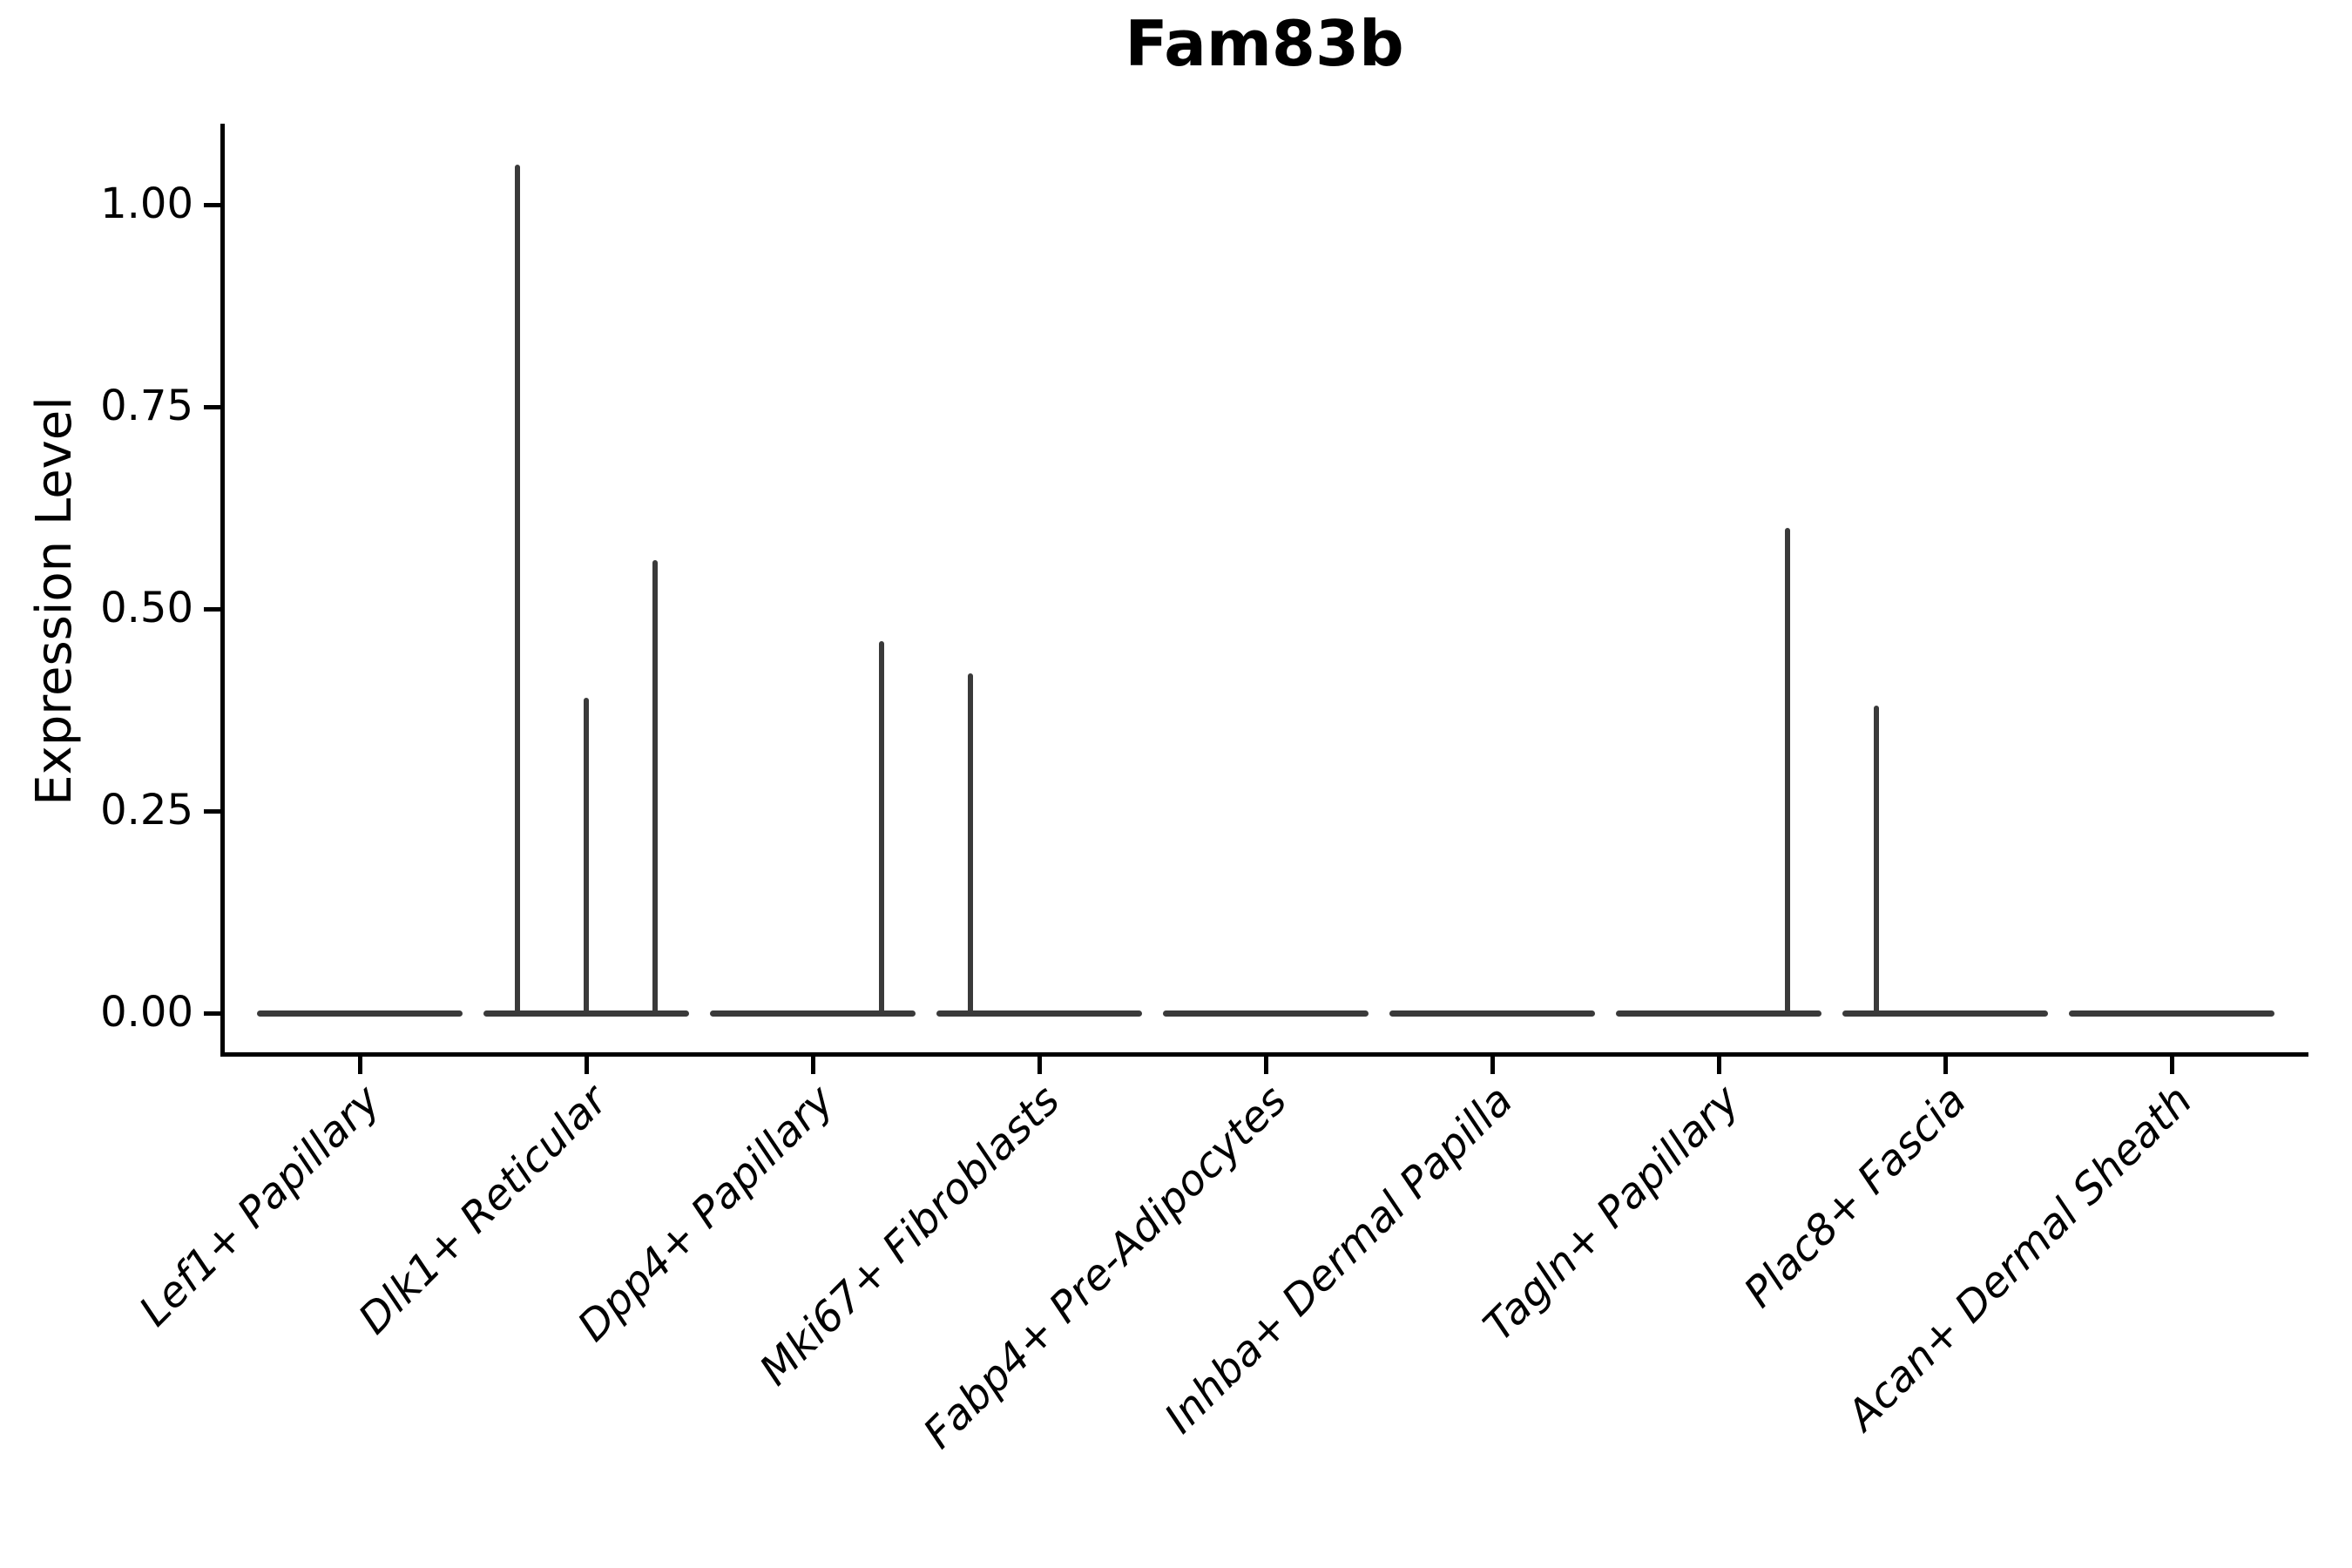 This screenshot has height=1568, width=2352. I want to click on y-tick-label: 0.00, so click(146, 1013).